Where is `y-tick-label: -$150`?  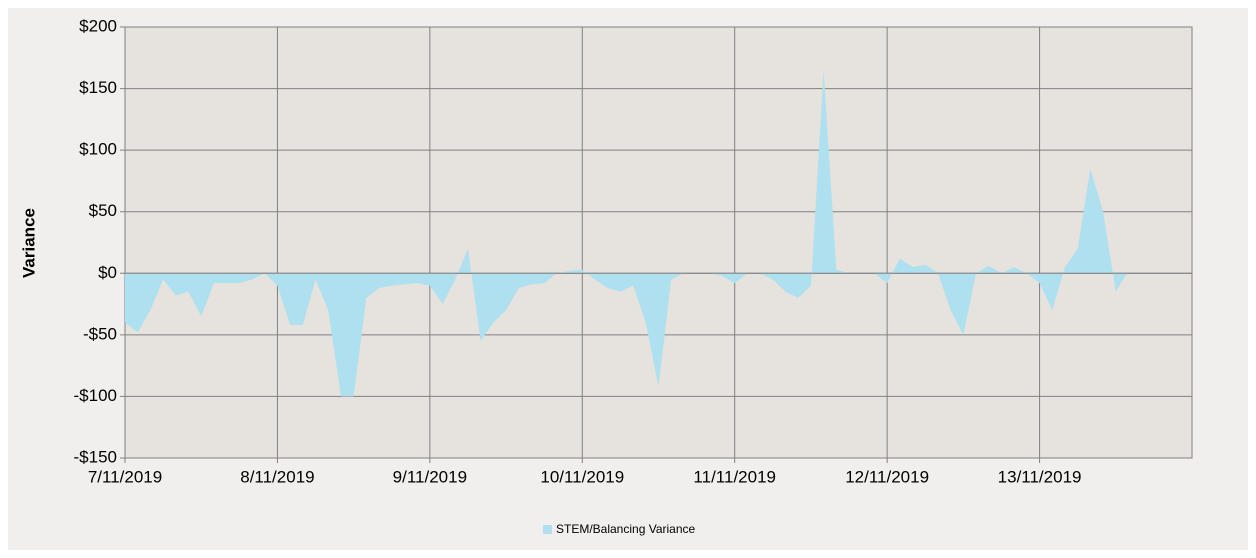
y-tick-label: -$150 is located at coordinates (95, 456).